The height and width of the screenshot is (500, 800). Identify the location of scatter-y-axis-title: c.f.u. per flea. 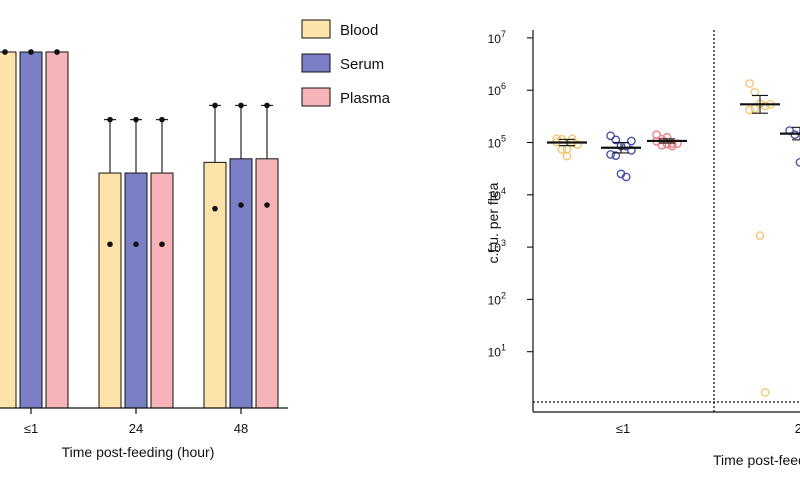
(493, 222).